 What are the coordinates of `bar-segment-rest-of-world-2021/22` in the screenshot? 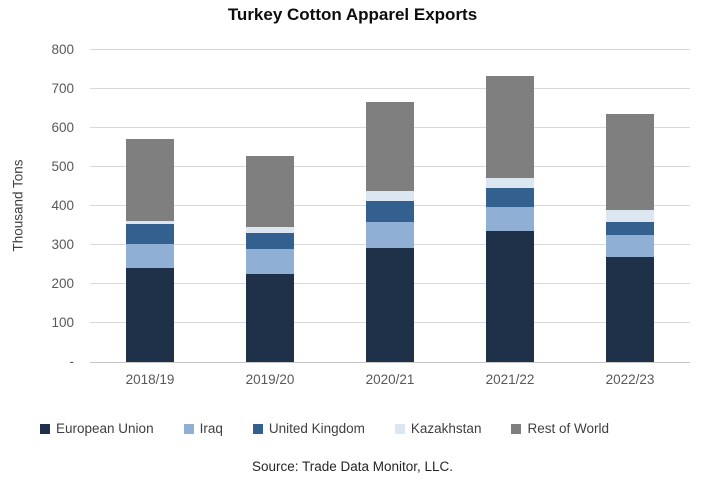 It's located at (510, 127).